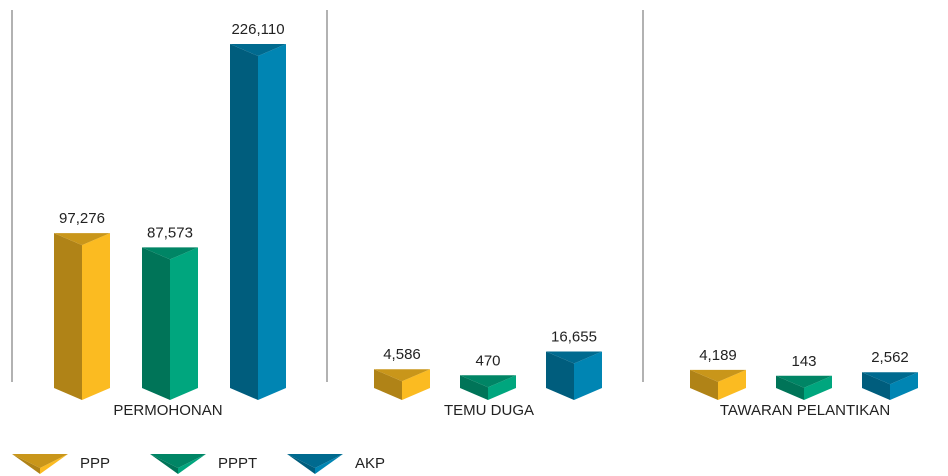 Image resolution: width=948 pixels, height=476 pixels. I want to click on value-label: 4,586, so click(402, 354).